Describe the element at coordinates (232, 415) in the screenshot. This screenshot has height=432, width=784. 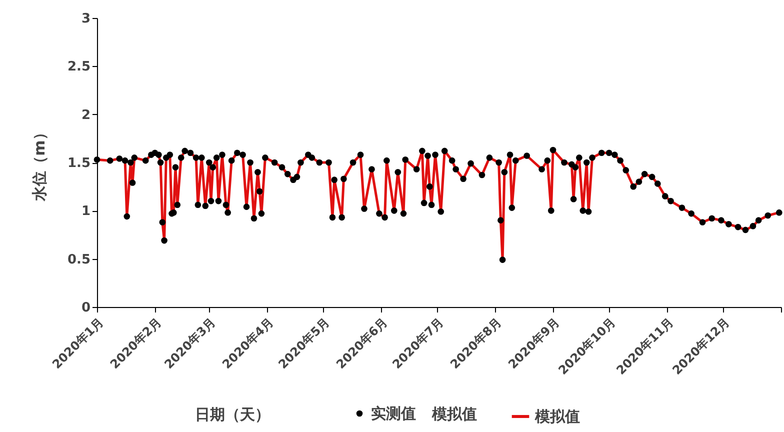
I see `x-axis-title: 日期（天）` at that location.